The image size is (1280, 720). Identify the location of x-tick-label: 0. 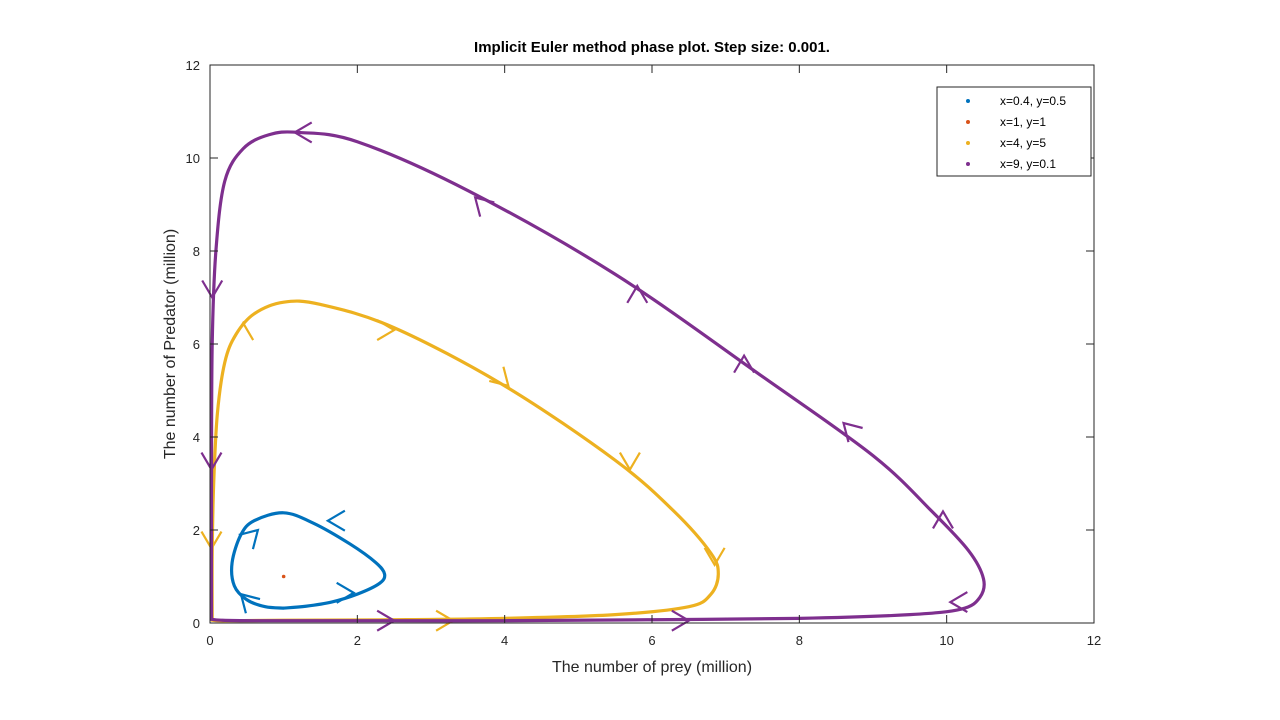
(209, 640).